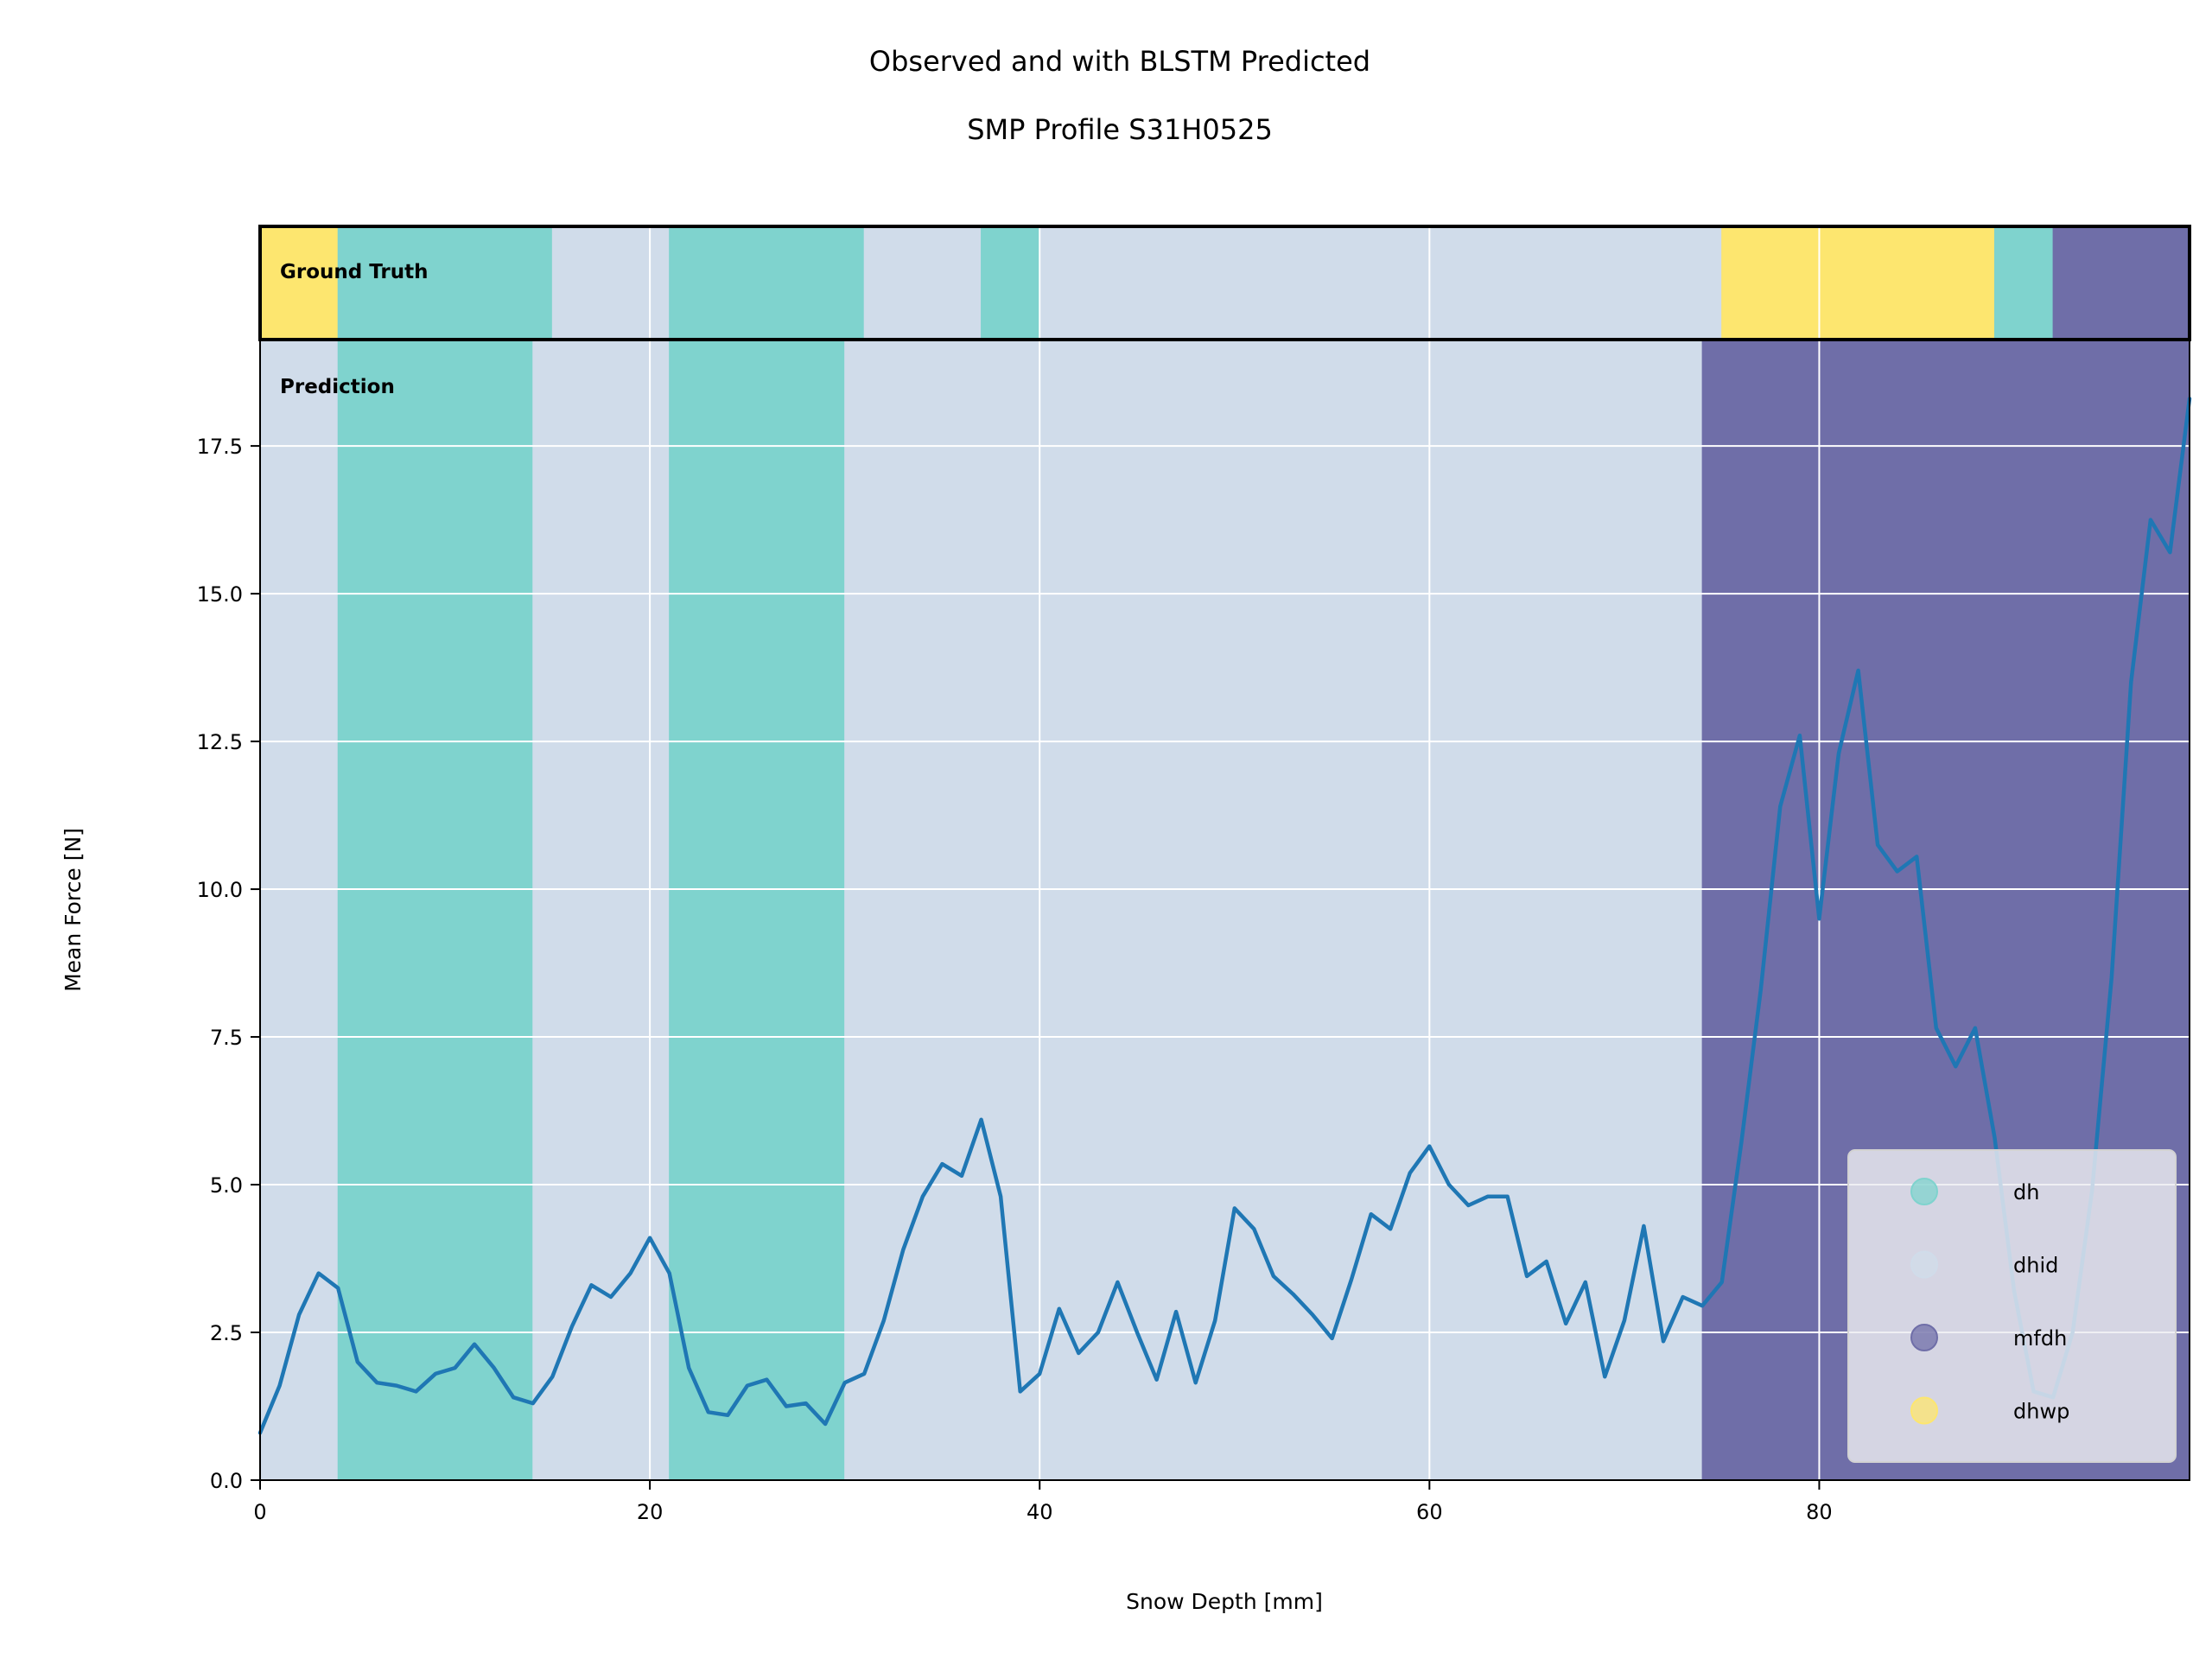 The width and height of the screenshot is (2212, 1659). What do you see at coordinates (2035, 1266) in the screenshot?
I see `legend-label-dhid: dhid` at bounding box center [2035, 1266].